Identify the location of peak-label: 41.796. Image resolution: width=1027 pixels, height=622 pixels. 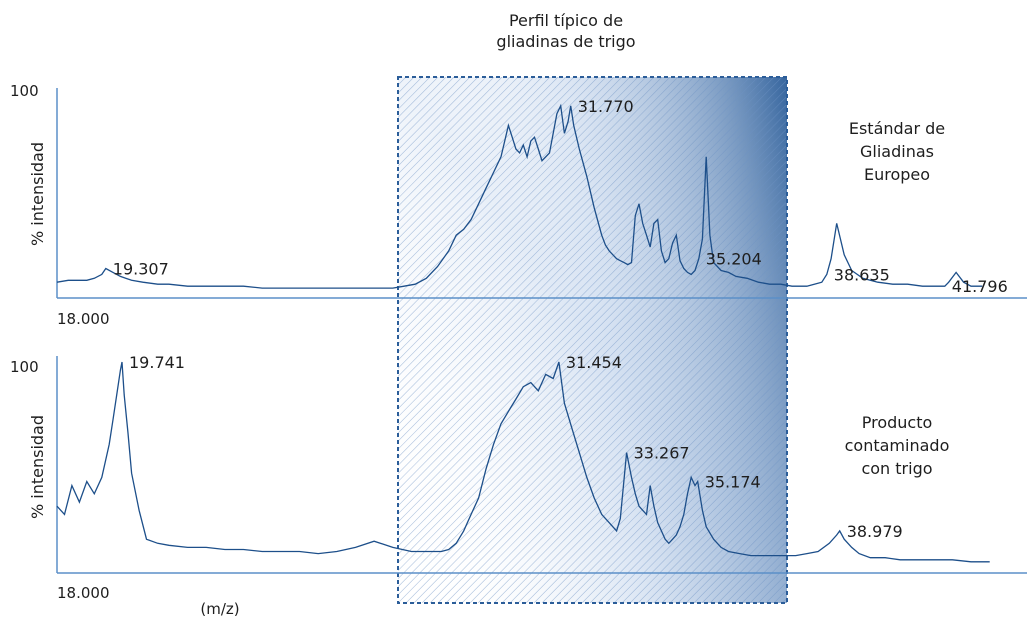
(980, 286).